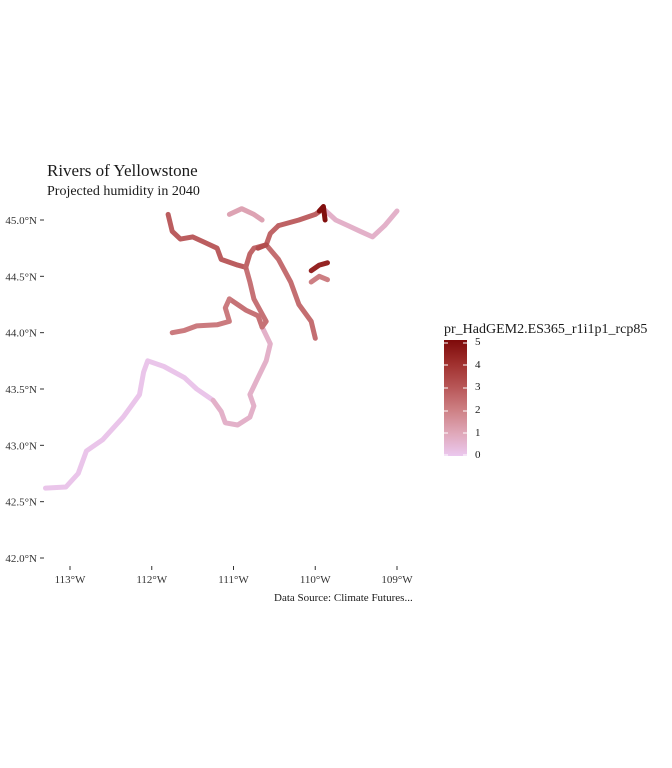 Image resolution: width=672 pixels, height=768 pixels. I want to click on latitude-tick-label: 42.5°N, so click(21, 503).